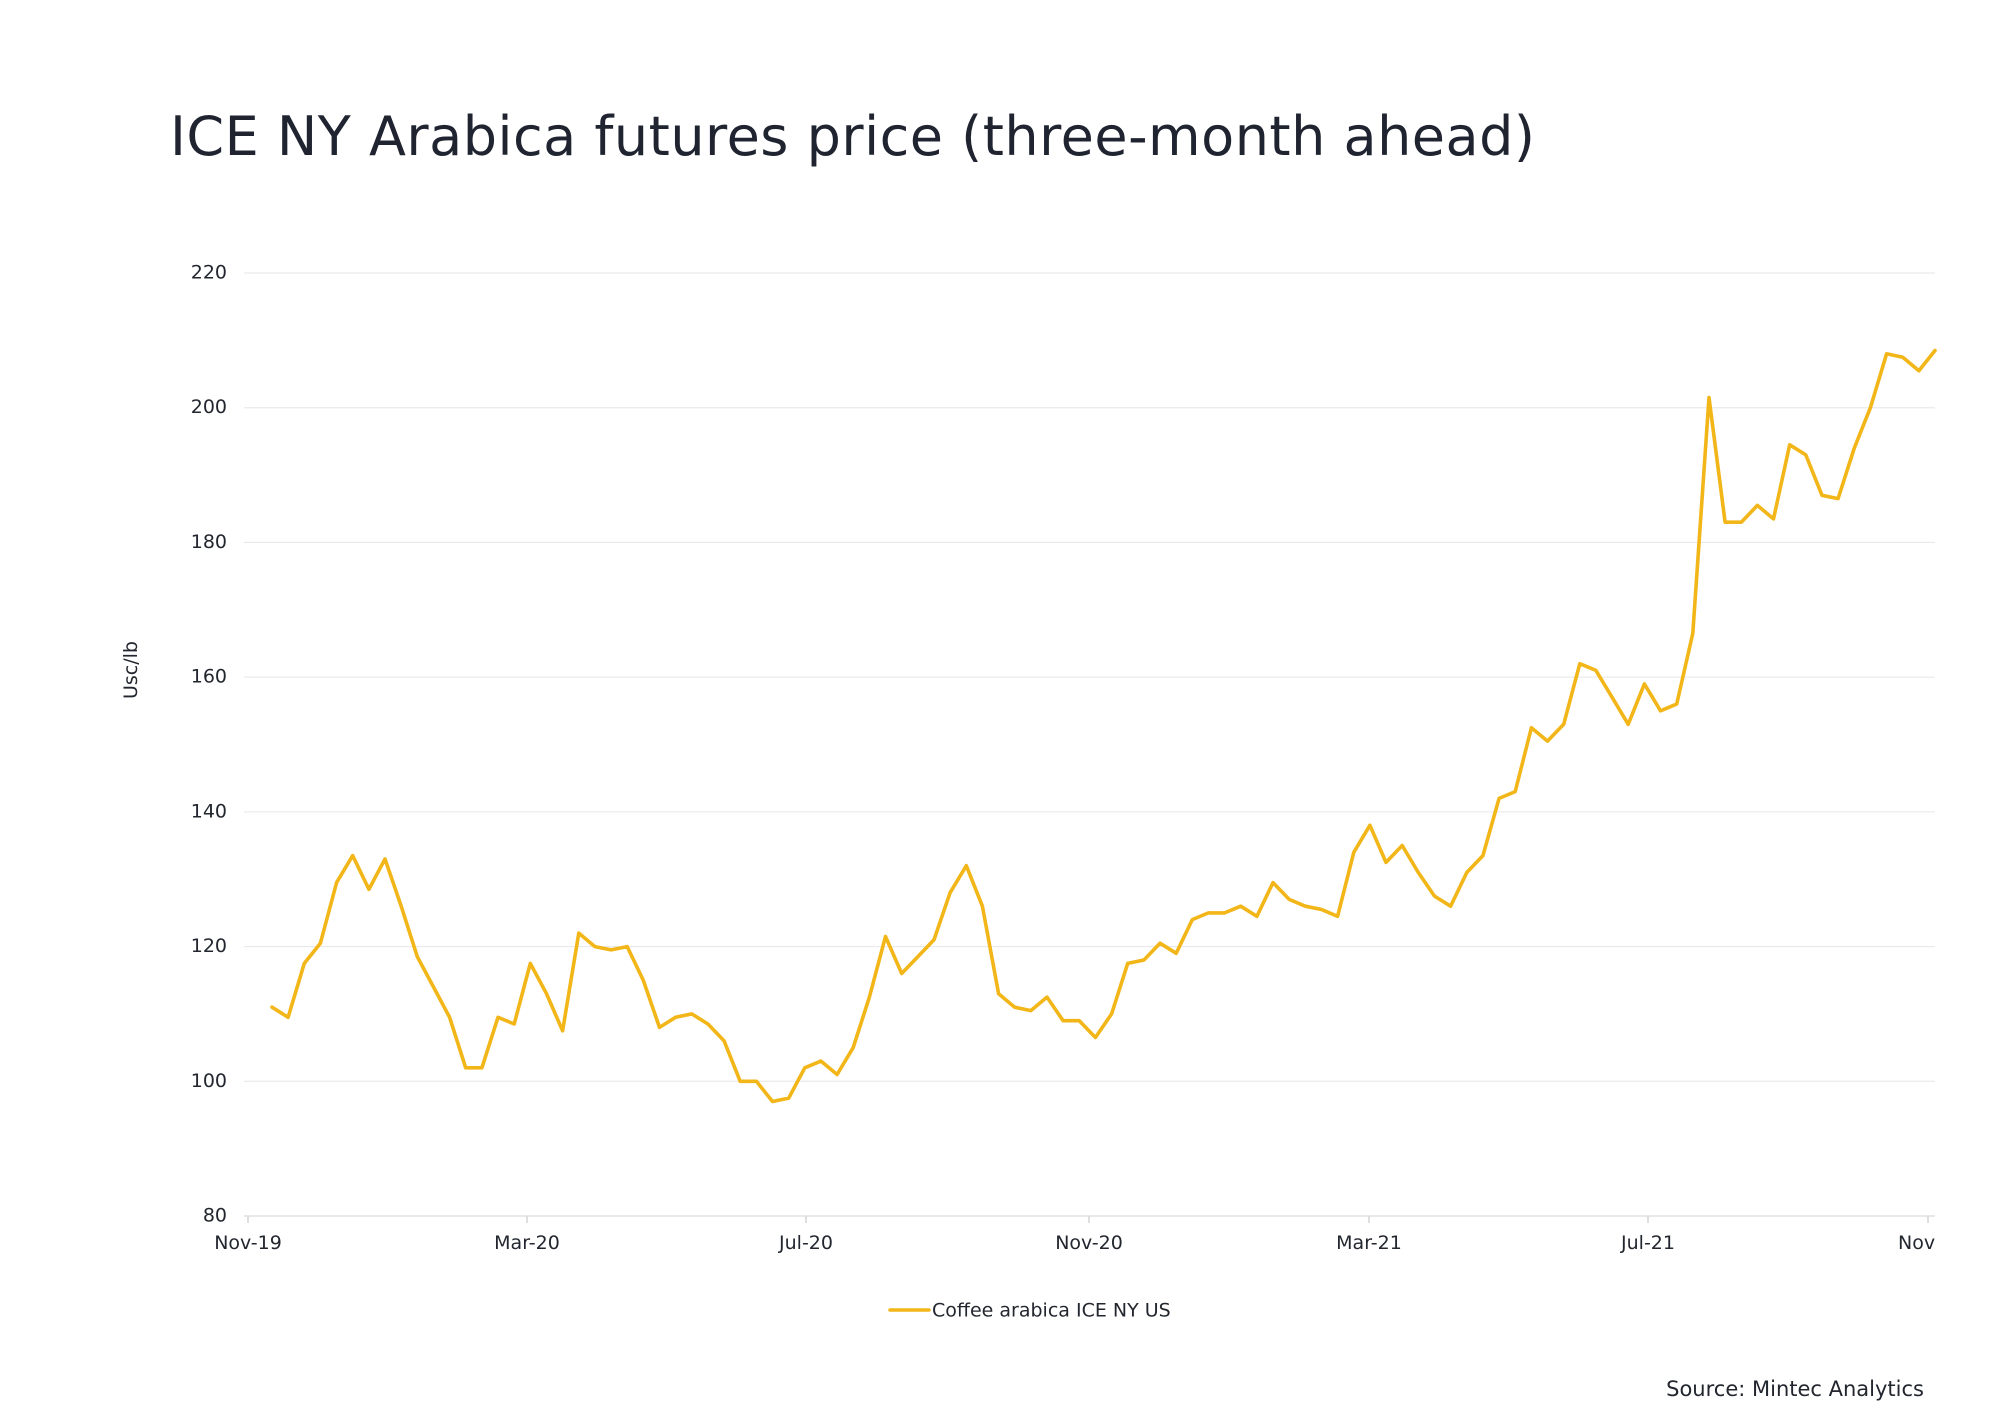 This screenshot has width=2000, height=1428. Describe the element at coordinates (1089, 1243) in the screenshot. I see `x-tick-label: Nov-20` at that location.